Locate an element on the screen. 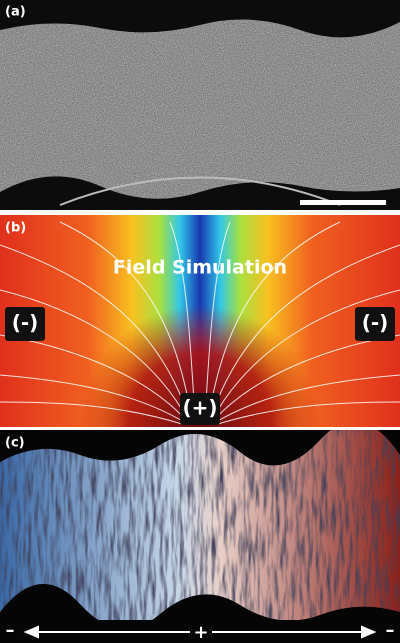 This screenshot has height=643, width=400. panel-label: (b) is located at coordinates (15, 228).